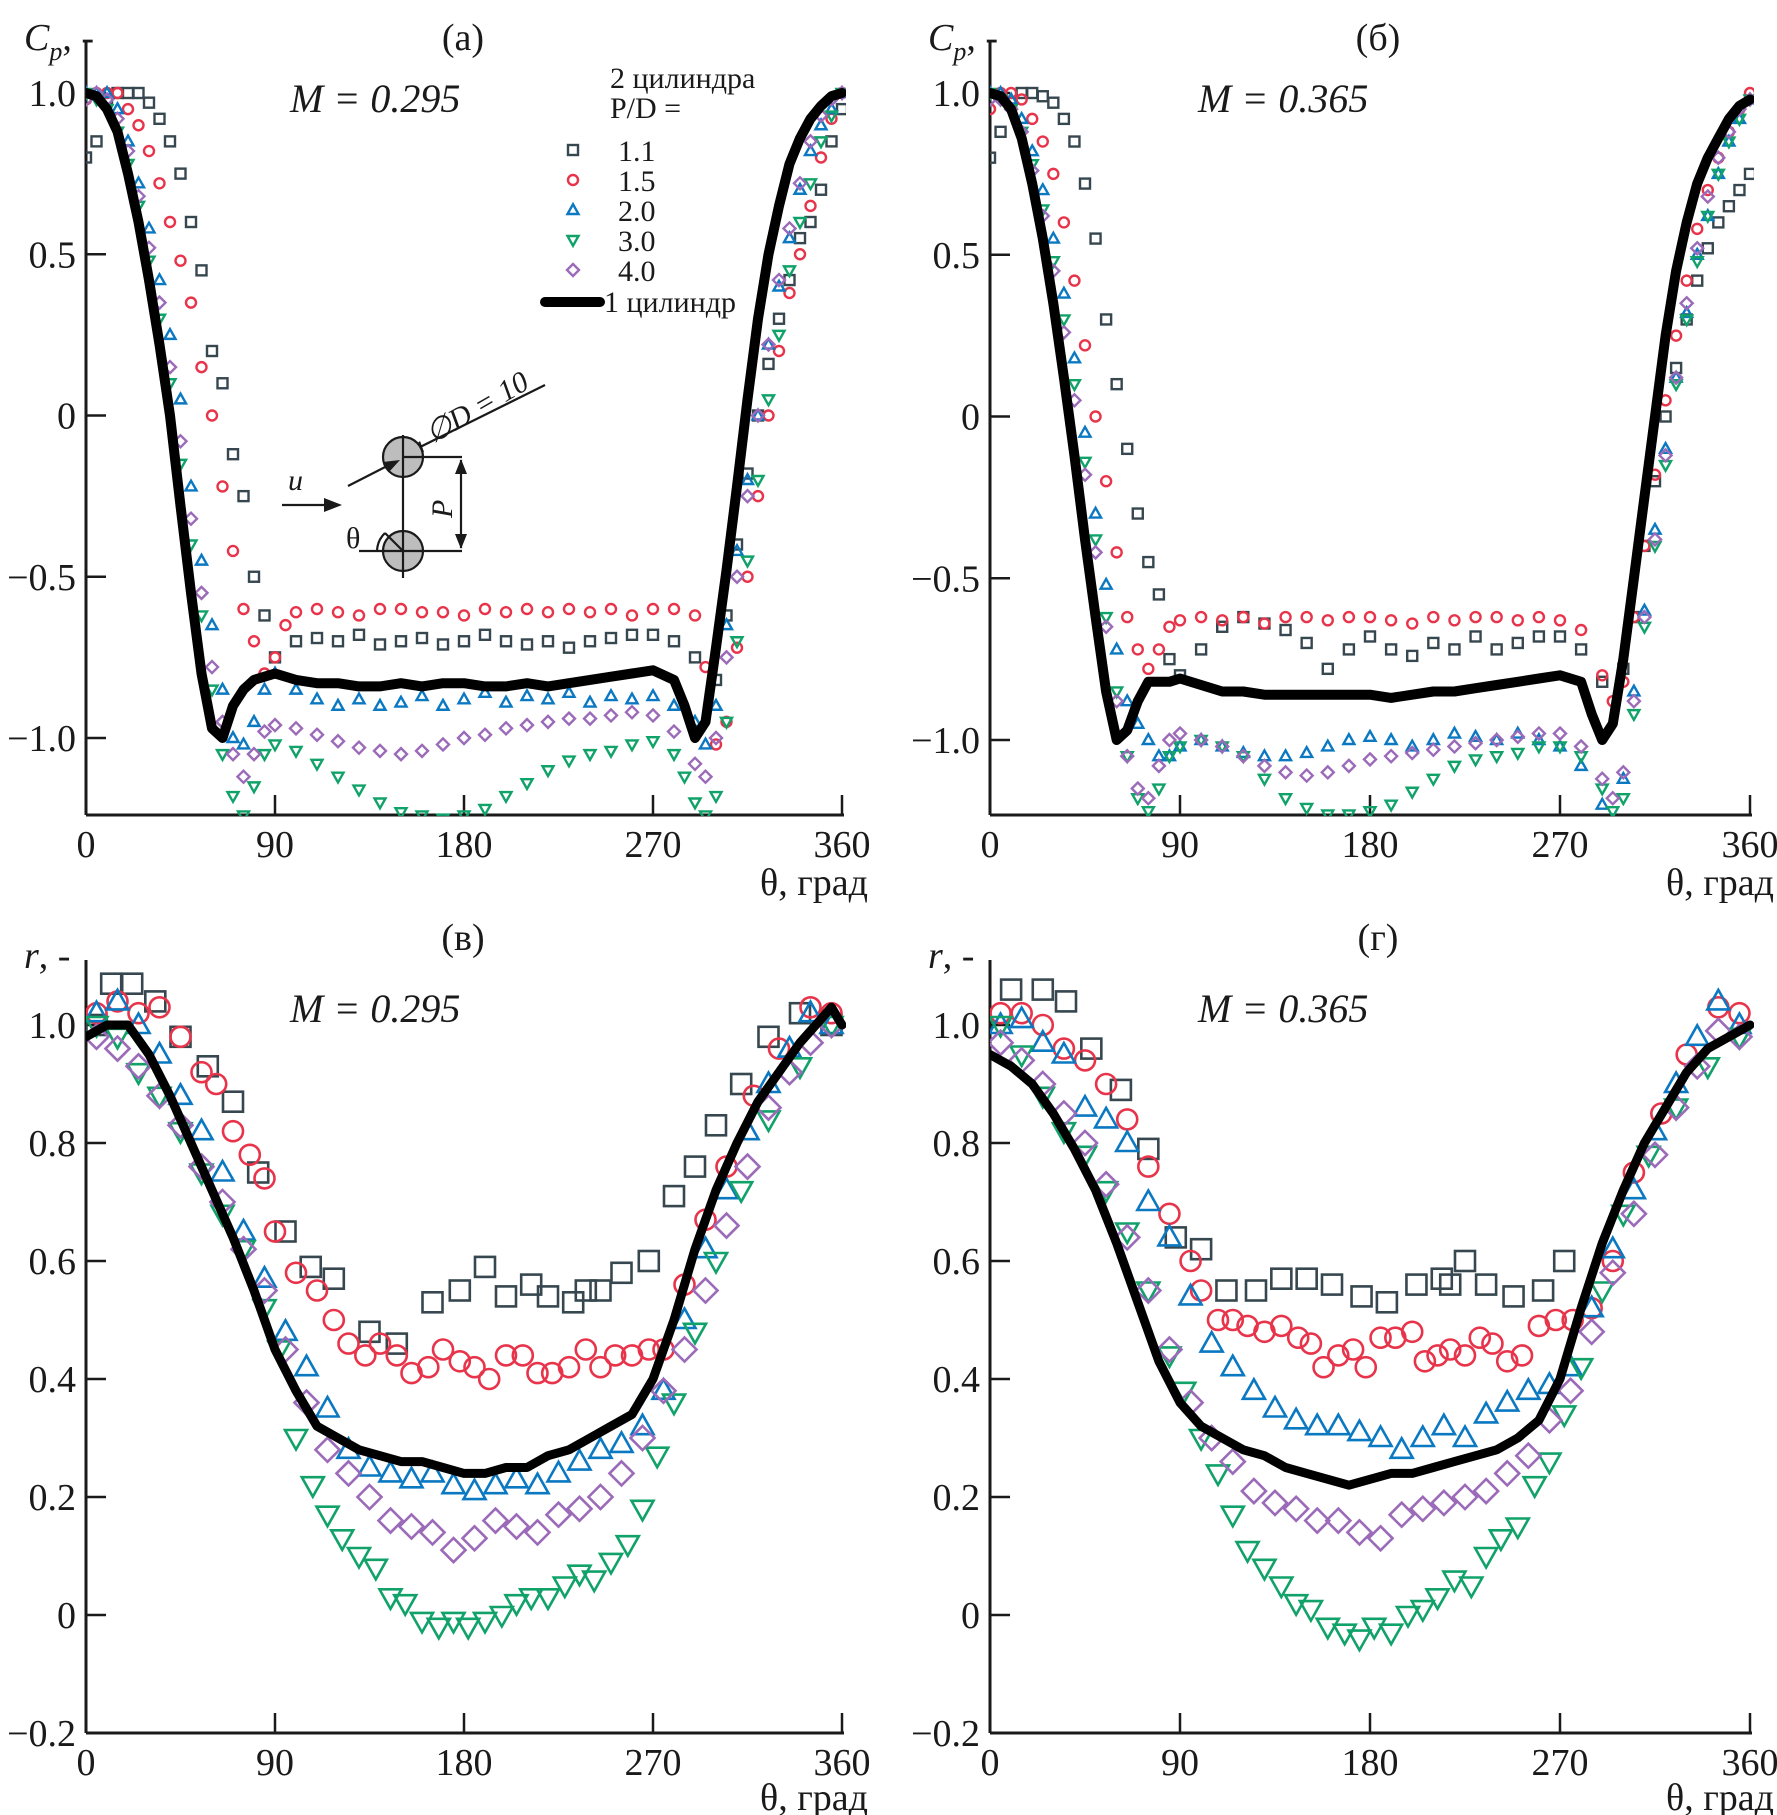  What do you see at coordinates (957, 256) in the screenshot?
I see `y-tick-label: 0.5` at bounding box center [957, 256].